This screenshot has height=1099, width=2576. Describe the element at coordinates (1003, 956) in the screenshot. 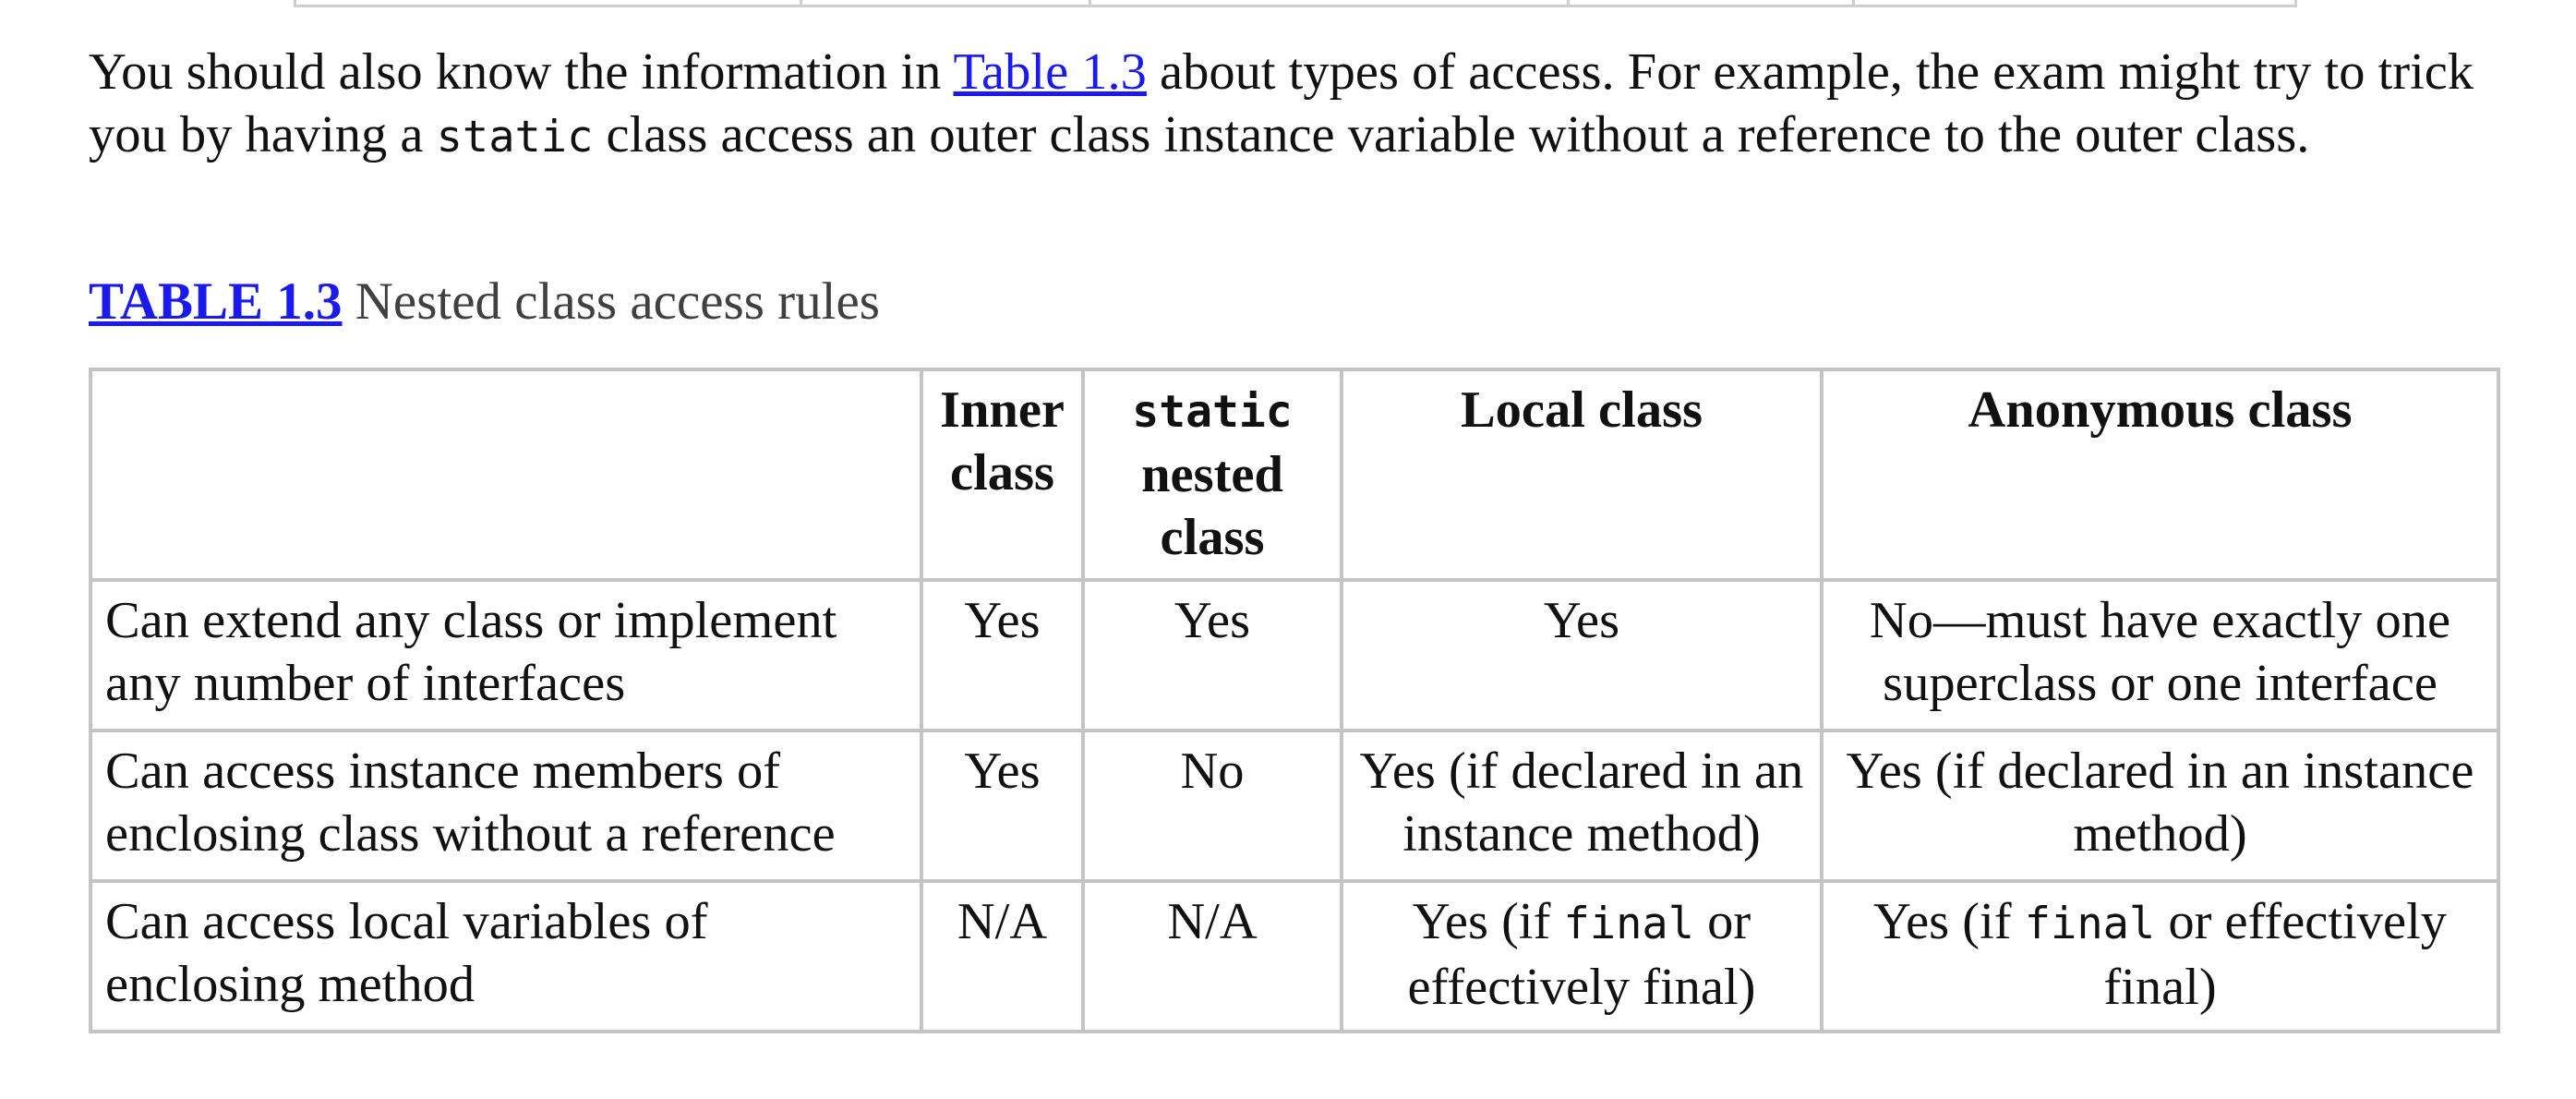

I see `cell-inner: N/A` at that location.